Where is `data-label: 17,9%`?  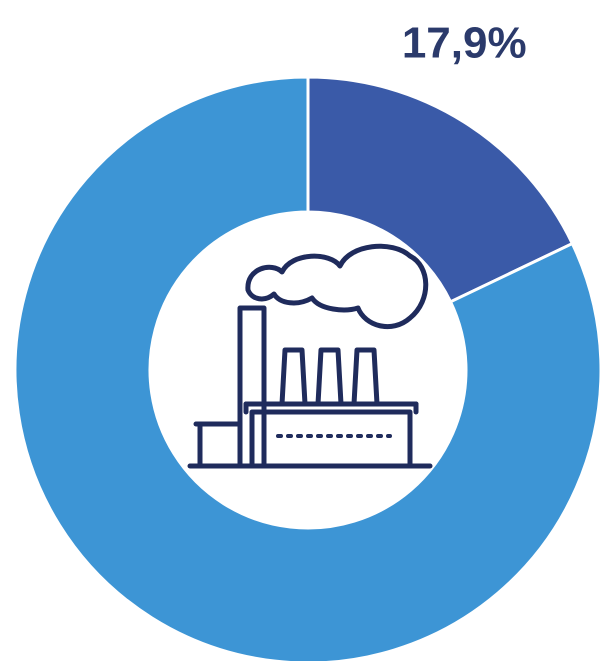 data-label: 17,9% is located at coordinates (464, 43).